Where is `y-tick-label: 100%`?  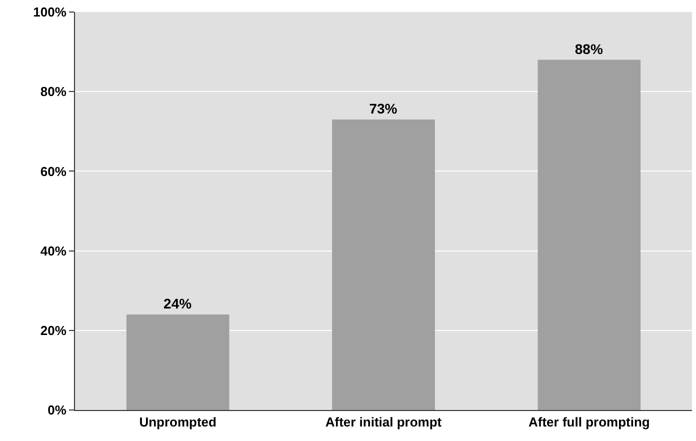
y-tick-label: 100% is located at coordinates (50, 12).